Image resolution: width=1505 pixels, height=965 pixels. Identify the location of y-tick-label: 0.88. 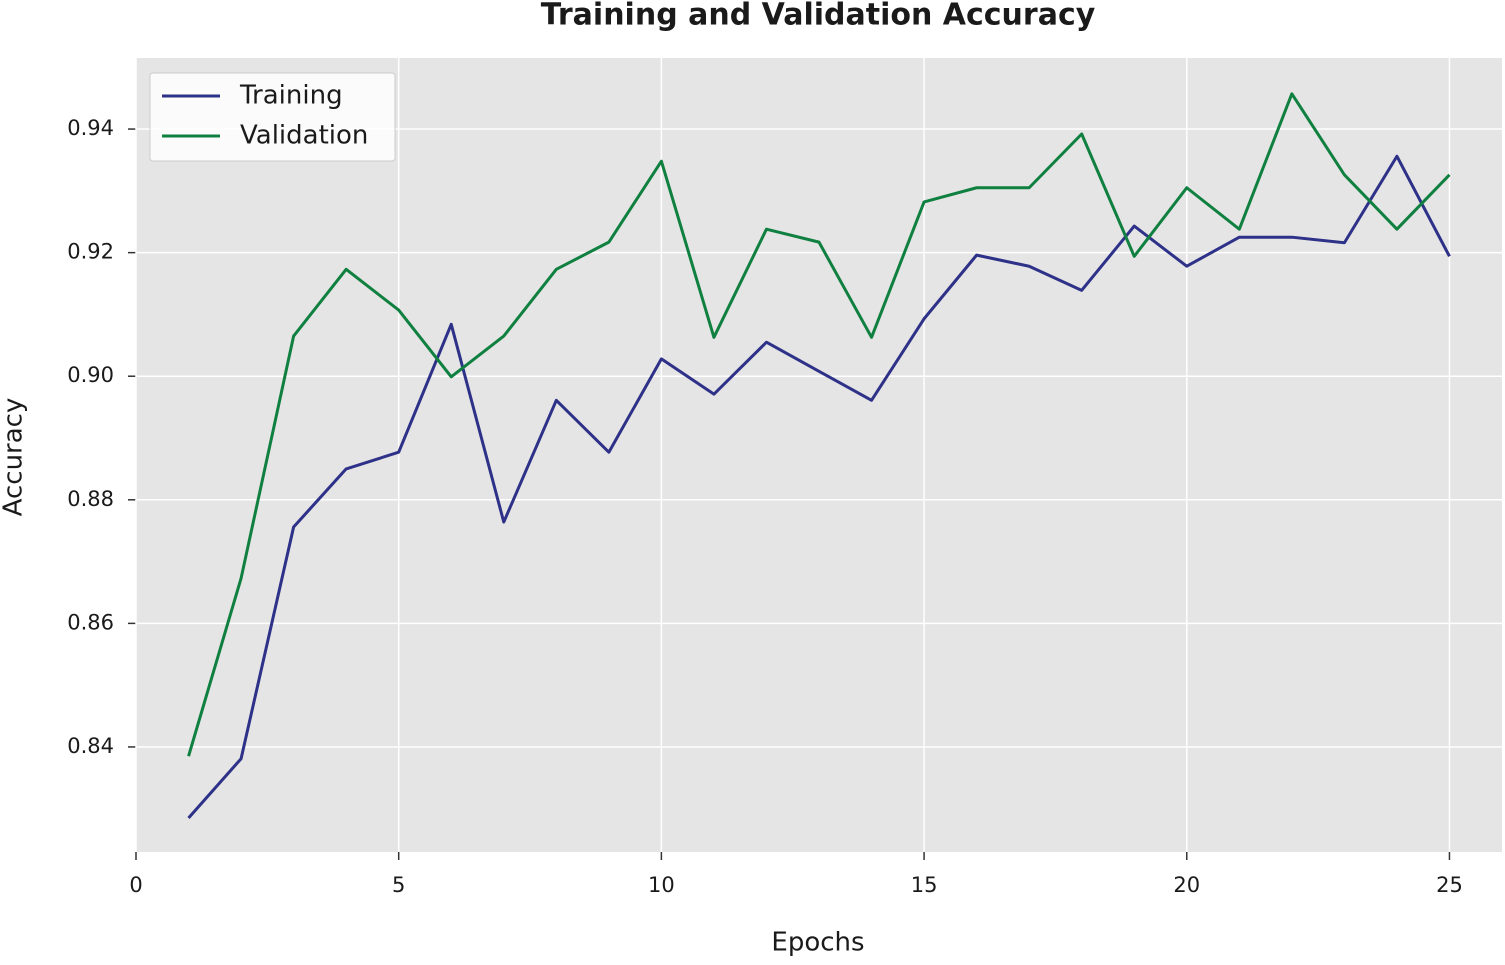
(90, 499).